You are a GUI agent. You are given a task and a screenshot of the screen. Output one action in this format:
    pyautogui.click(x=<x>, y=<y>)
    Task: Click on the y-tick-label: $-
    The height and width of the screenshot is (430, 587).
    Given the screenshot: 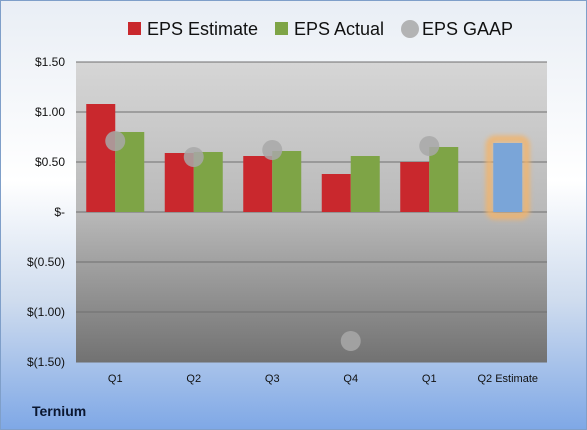 What is the action you would take?
    pyautogui.click(x=59, y=212)
    